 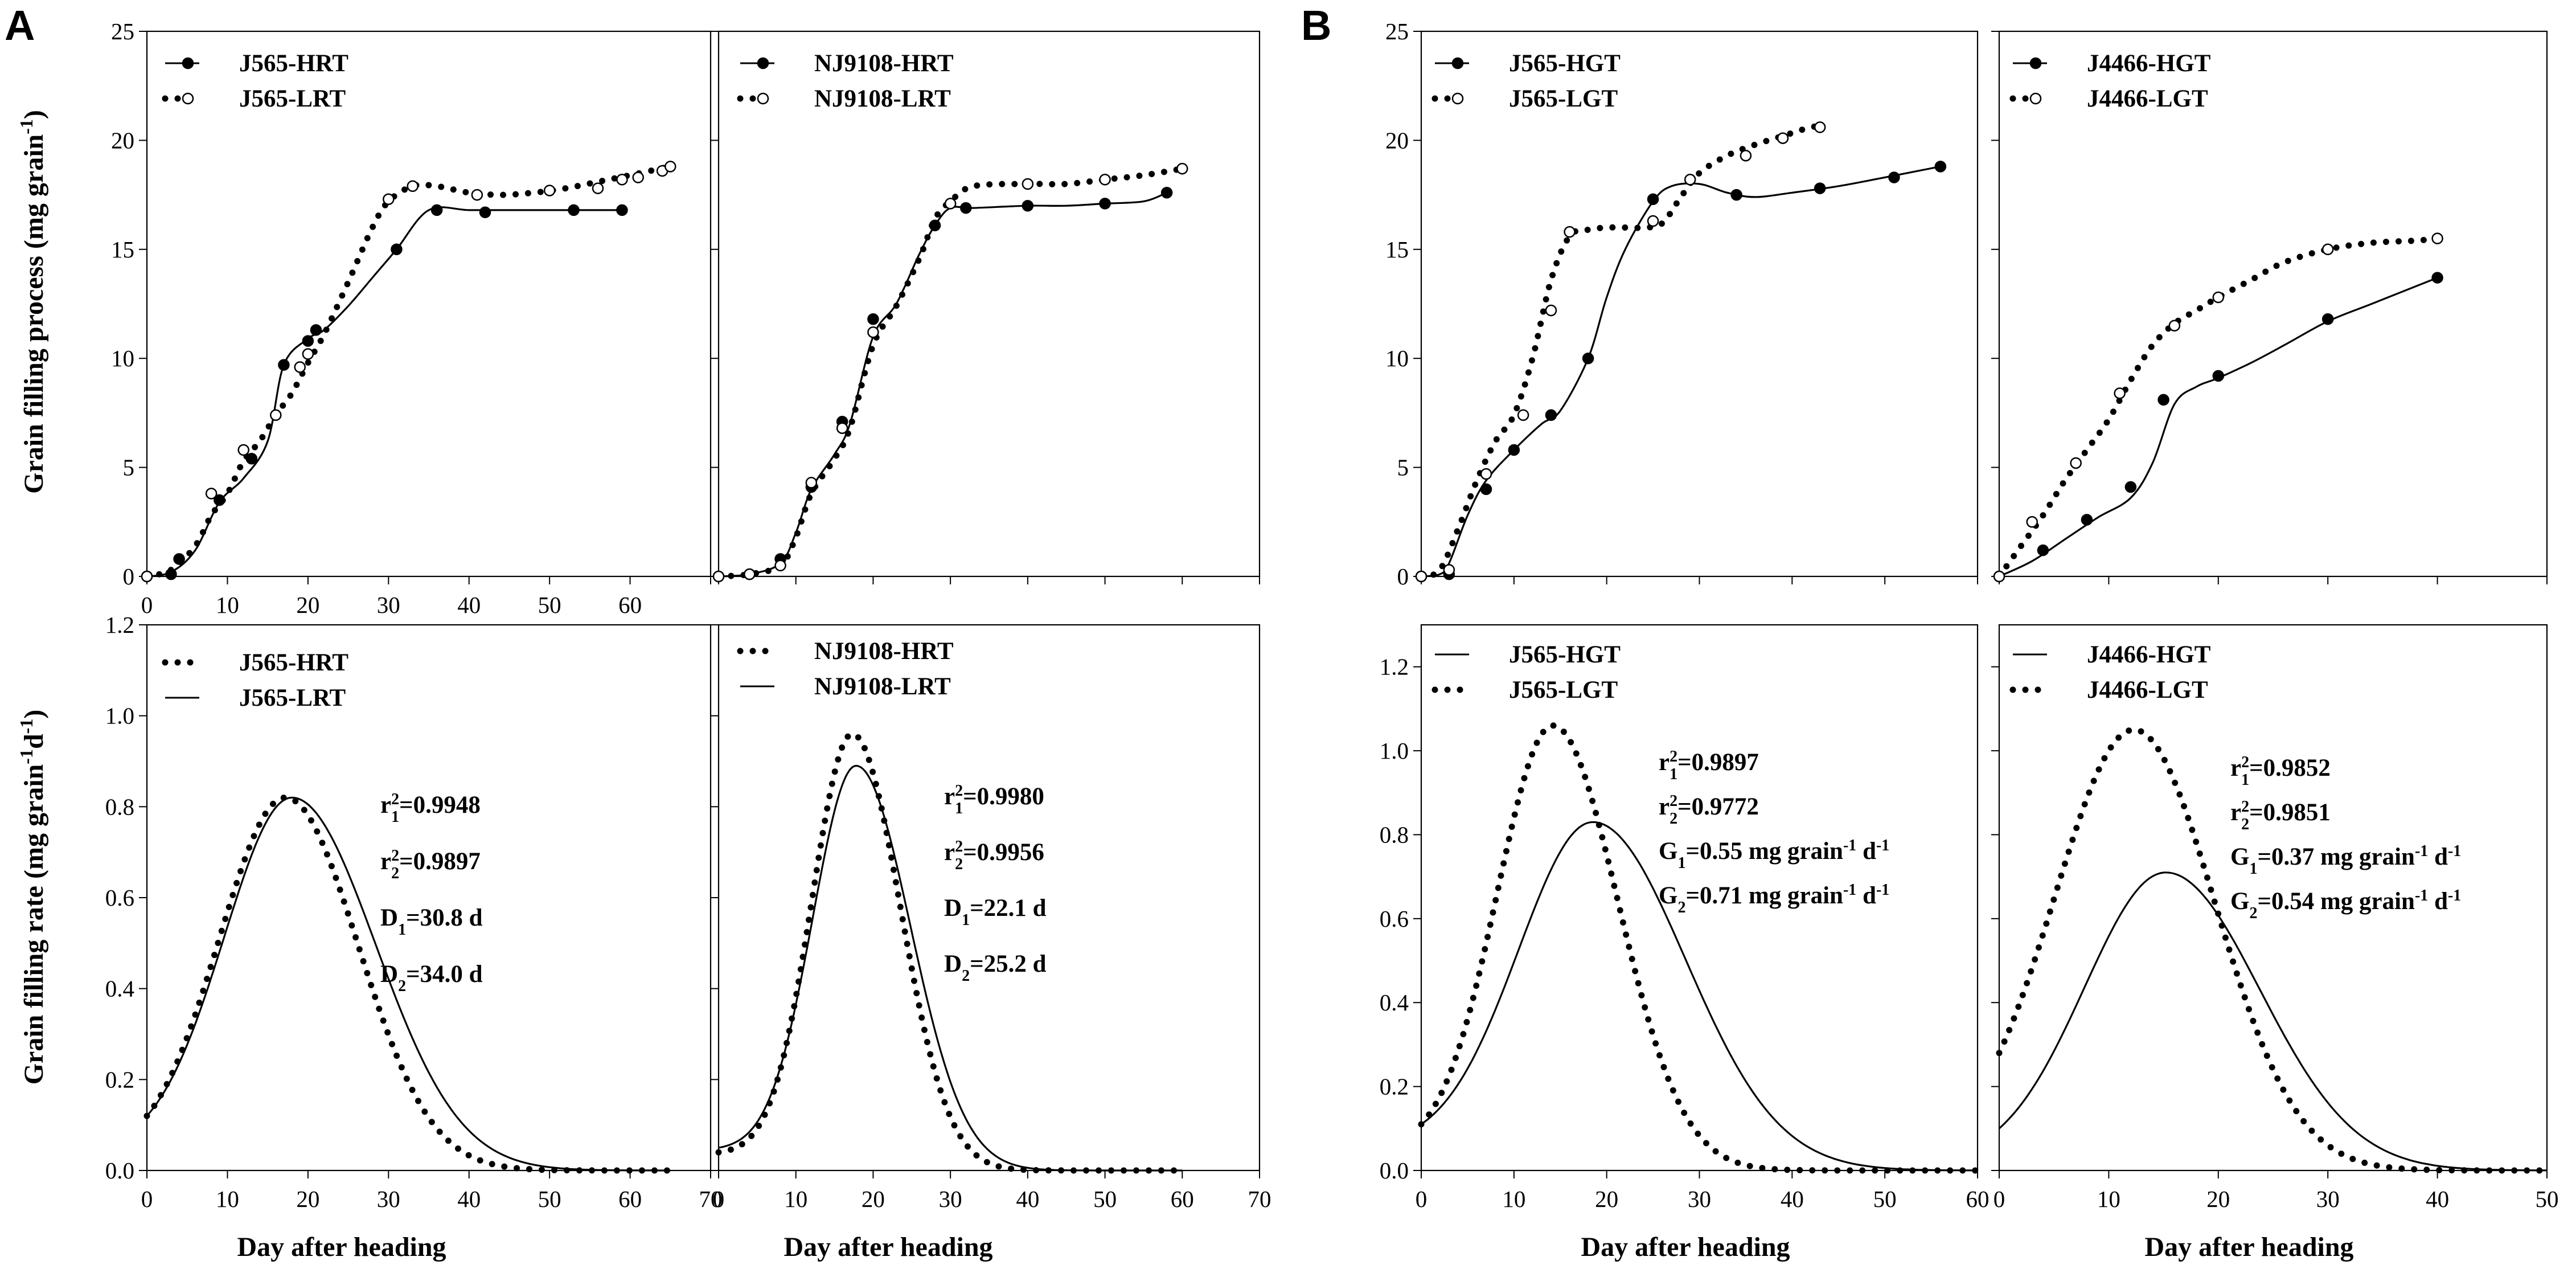 What do you see at coordinates (2147, 99) in the screenshot?
I see `legend-label: J4466-LGT` at bounding box center [2147, 99].